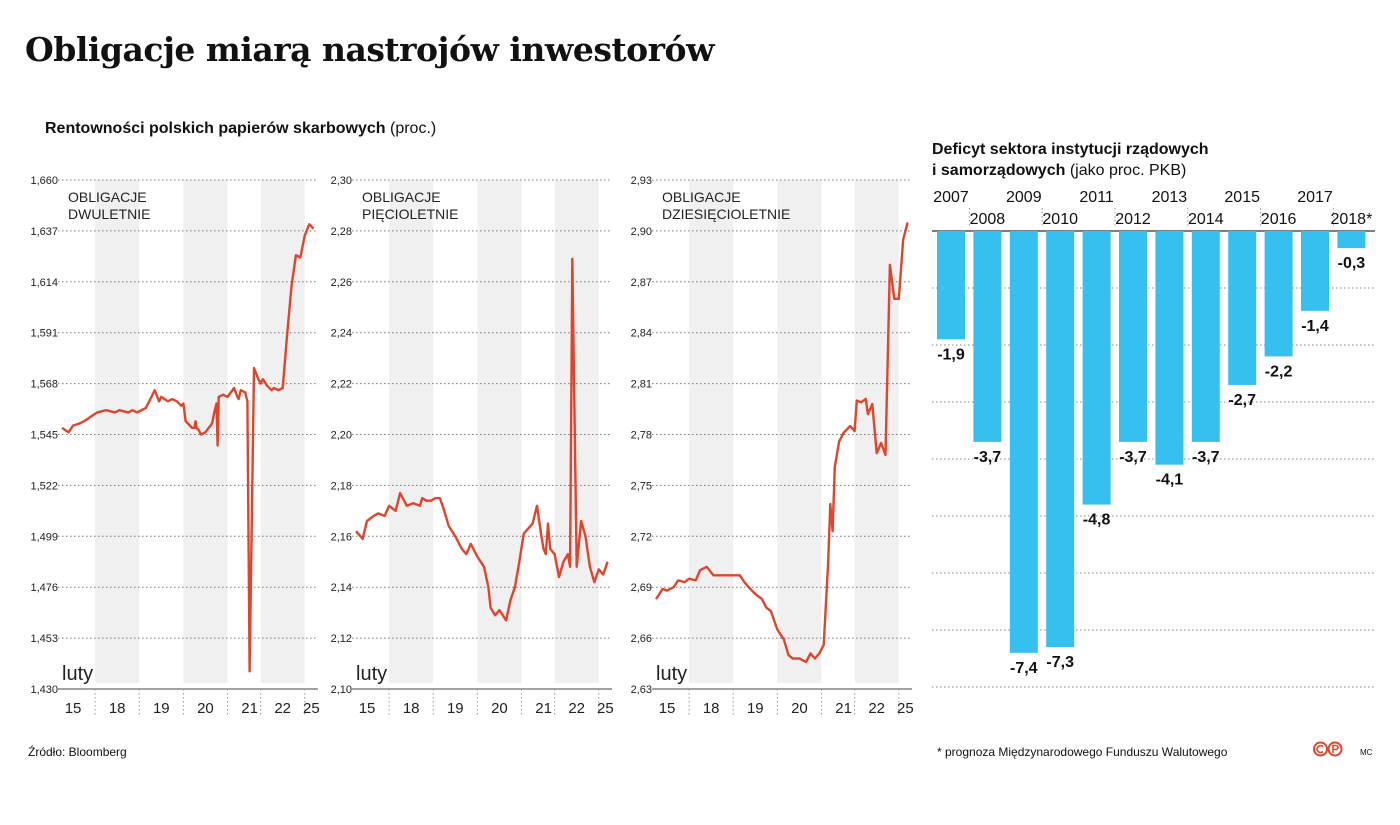 The image size is (1400, 825). What do you see at coordinates (641, 588) in the screenshot?
I see `panel3-y-tick-label: 2,69` at bounding box center [641, 588].